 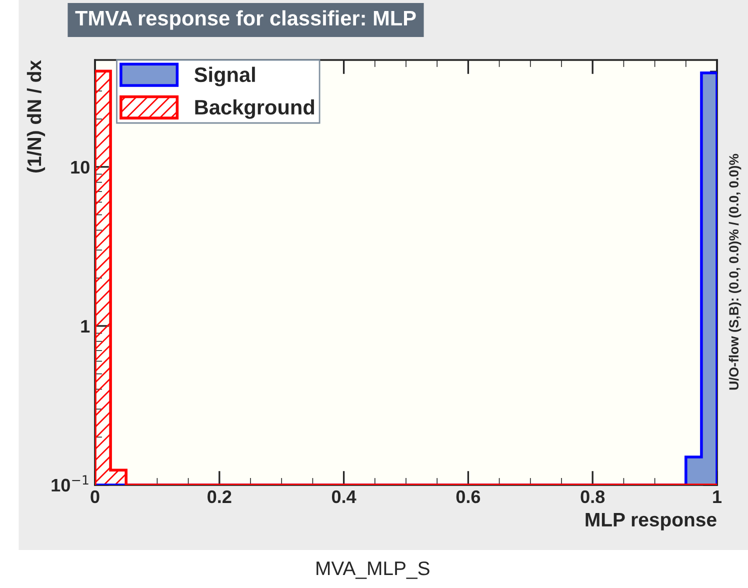 What do you see at coordinates (220, 497) in the screenshot?
I see `x-tick-label: 0.2` at bounding box center [220, 497].